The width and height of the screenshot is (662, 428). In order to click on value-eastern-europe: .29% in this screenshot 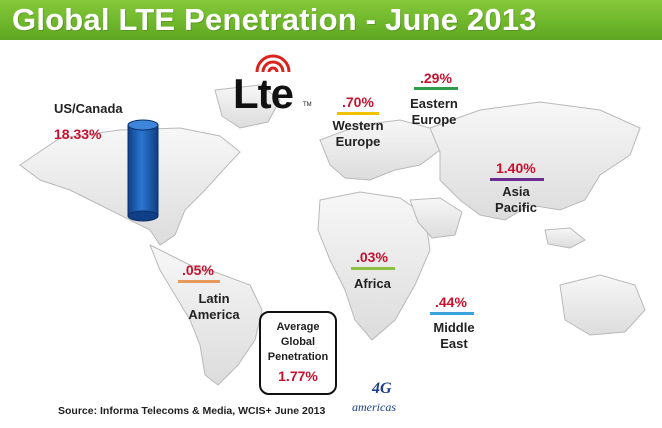, I will do `click(436, 78)`.